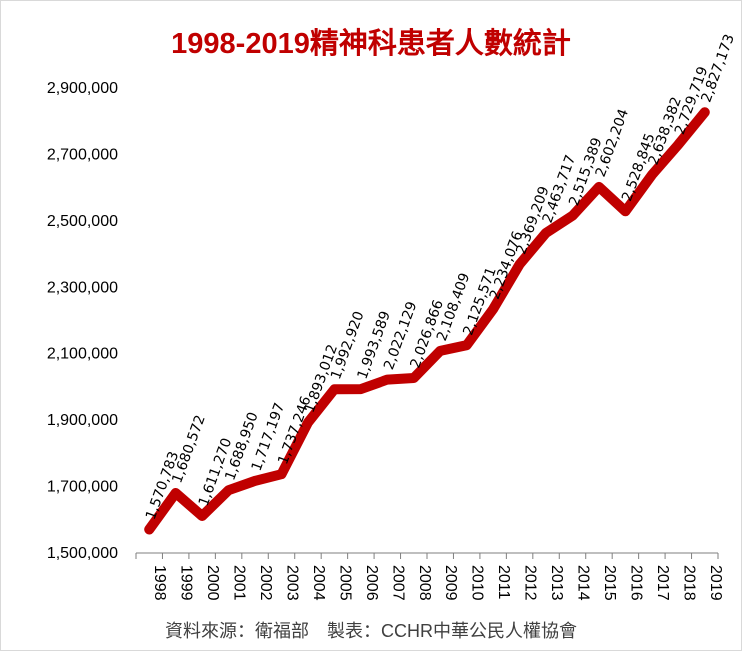  What do you see at coordinates (265, 583) in the screenshot?
I see `x-tick-label: 2002` at bounding box center [265, 583].